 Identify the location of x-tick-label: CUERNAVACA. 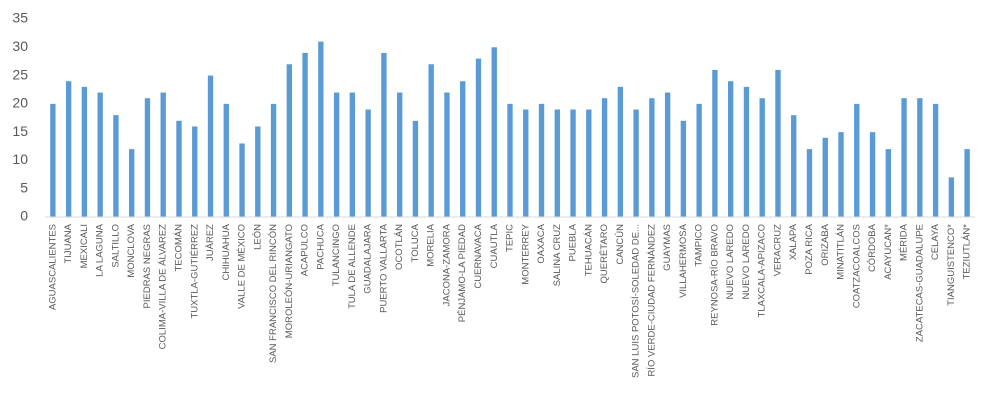
(478, 255).